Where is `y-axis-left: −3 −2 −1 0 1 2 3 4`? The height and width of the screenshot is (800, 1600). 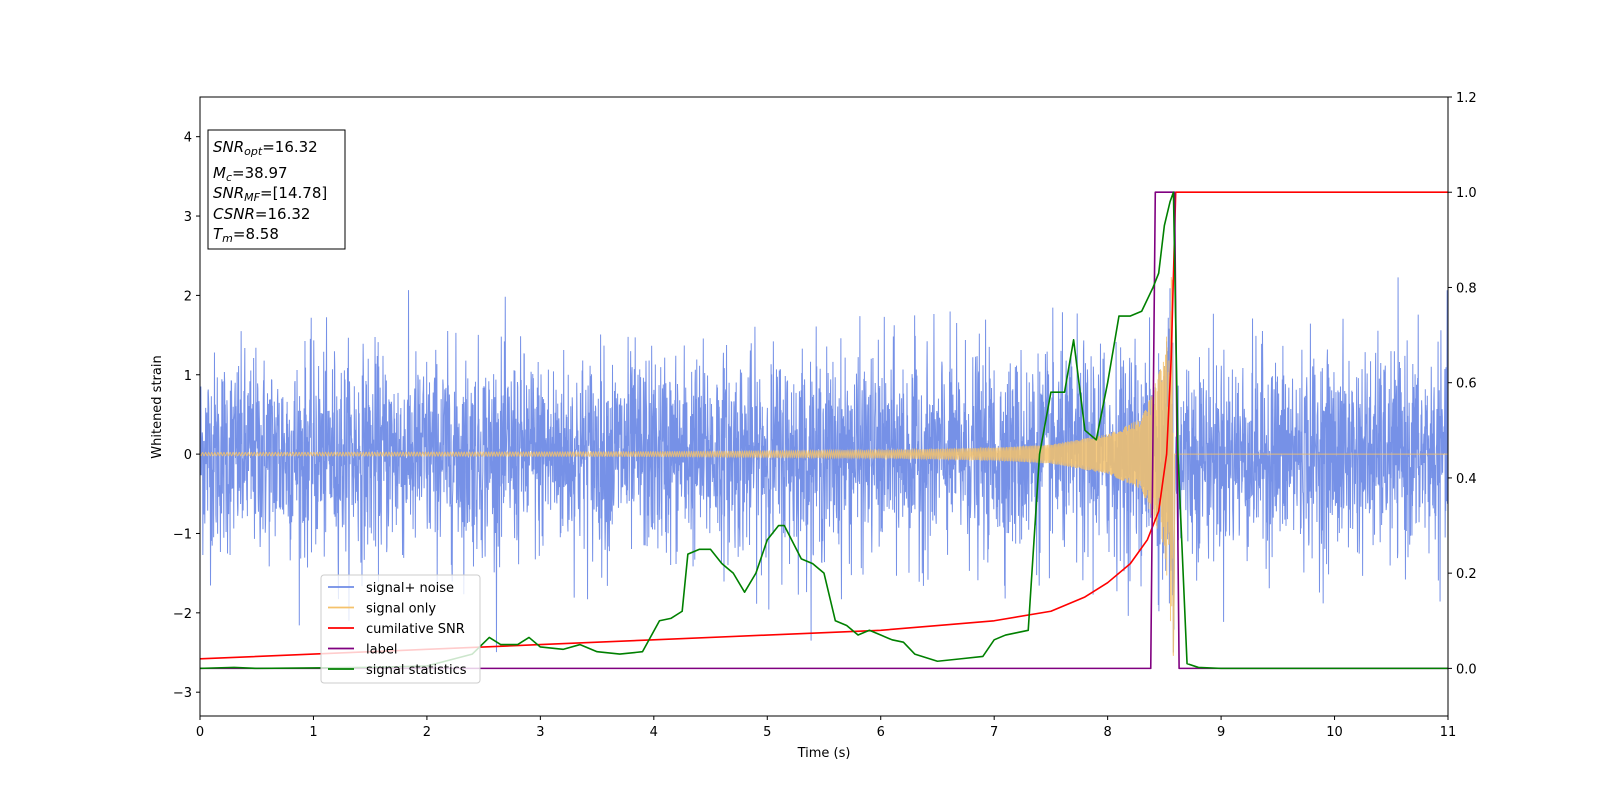
y-axis-left: −3 −2 −1 0 1 2 3 4 is located at coordinates (186, 416).